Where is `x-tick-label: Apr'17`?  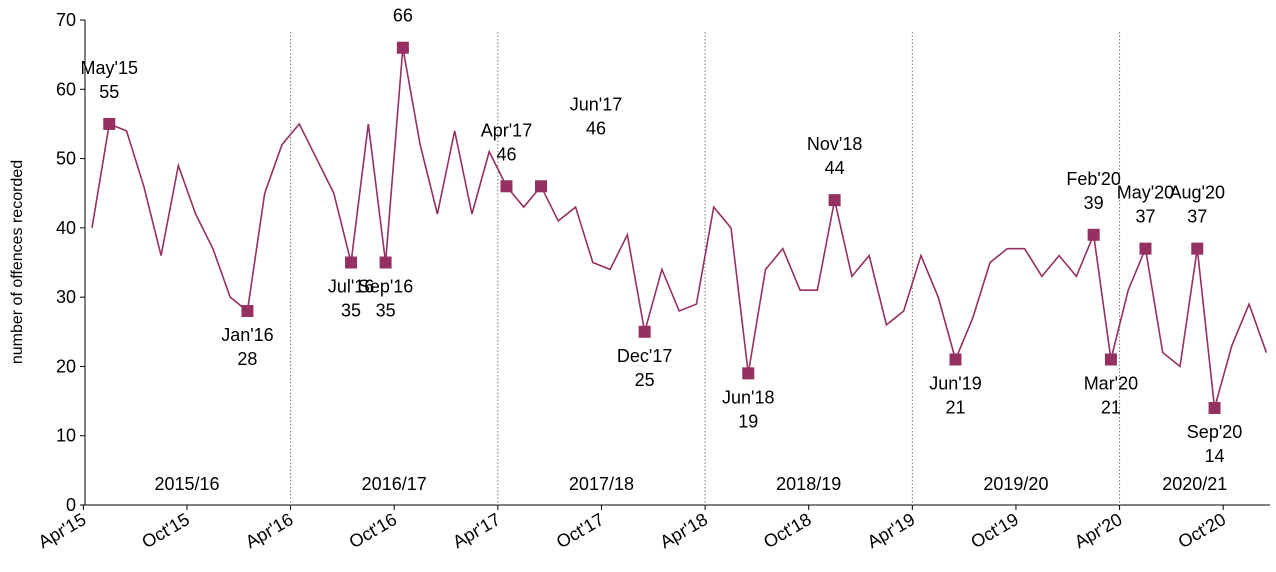
x-tick-label: Apr'17 is located at coordinates (476, 530).